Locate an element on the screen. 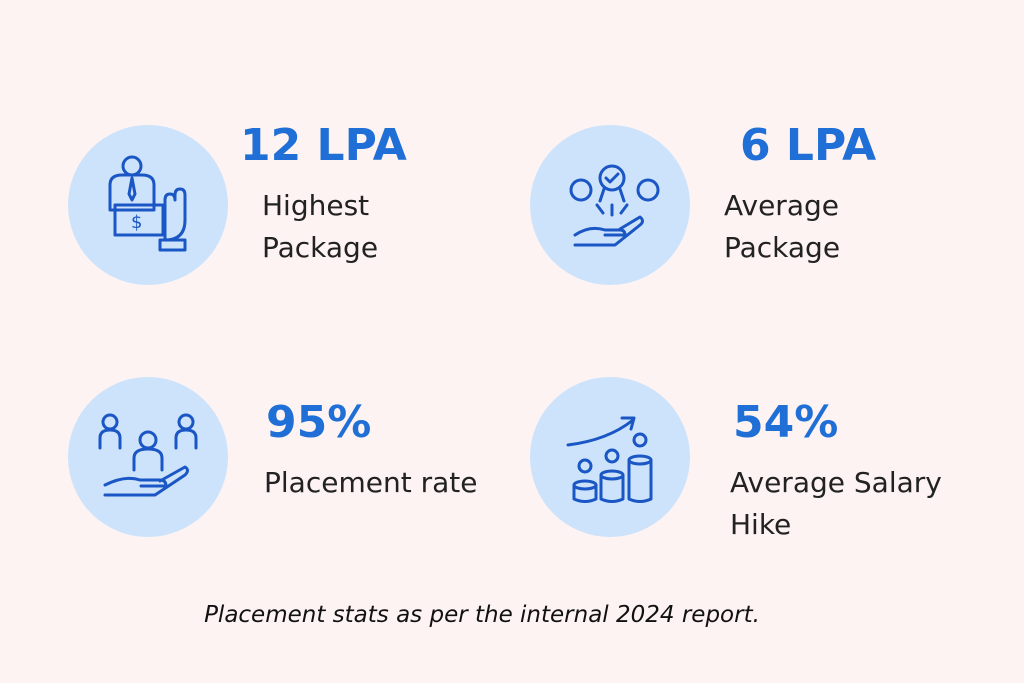 This screenshot has height=683, width=1024. stat-label: Hike is located at coordinates (760, 524).